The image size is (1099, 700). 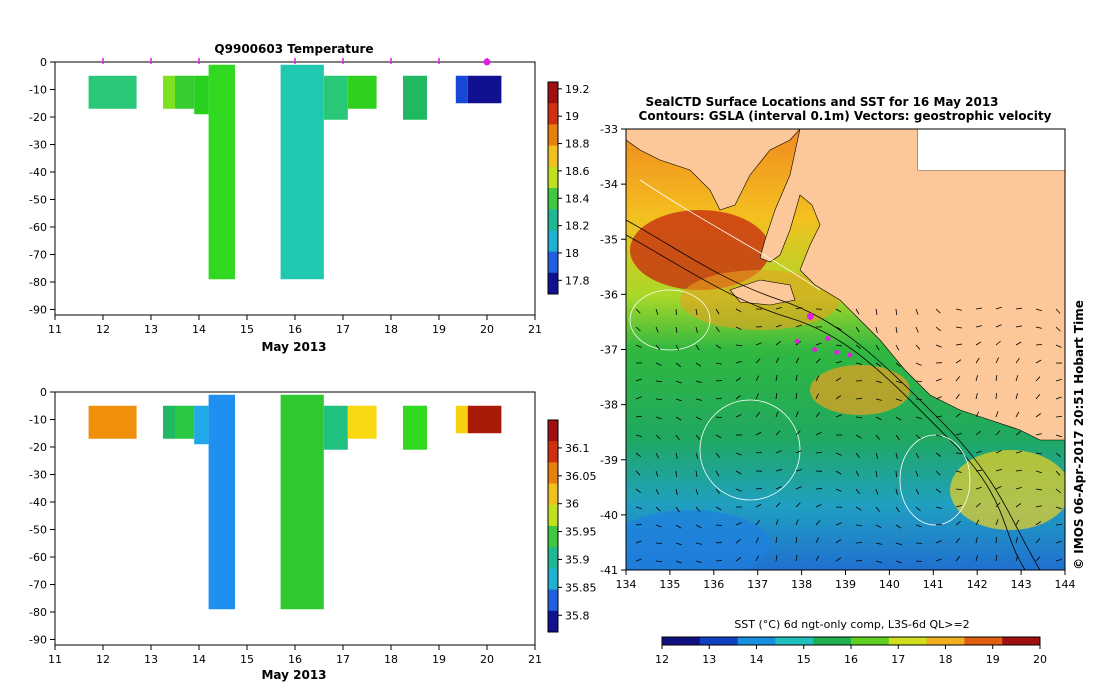 I want to click on temperature-xticks: 11 12 13 14 15 16 17 18 19 20 21, so click(x=295, y=325).